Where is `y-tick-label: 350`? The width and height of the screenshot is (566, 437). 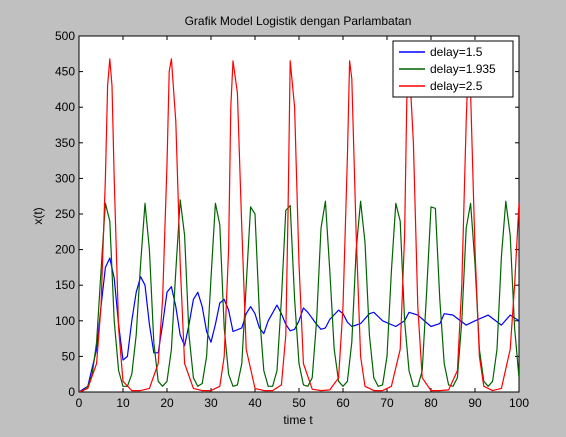
y-tick-label: 350 is located at coordinates (65, 143).